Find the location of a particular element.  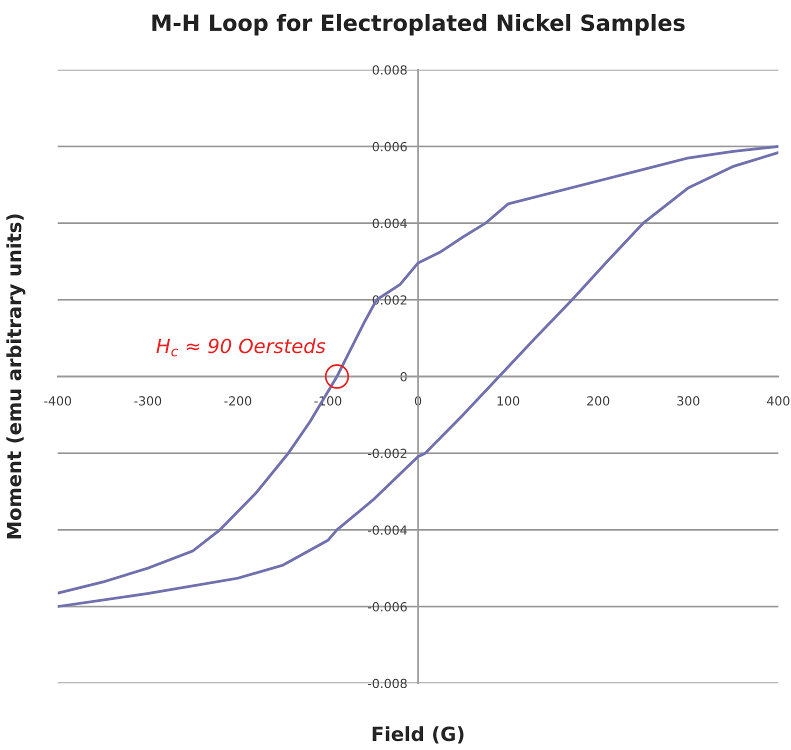

y-tick-label: 0.004 is located at coordinates (389, 223).